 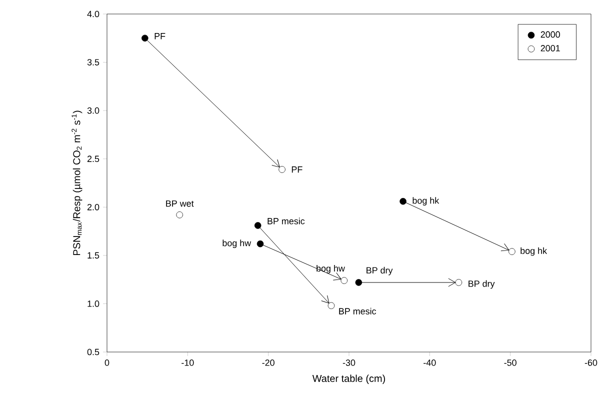 I want to click on x-tick-label: -60, so click(x=591, y=363).